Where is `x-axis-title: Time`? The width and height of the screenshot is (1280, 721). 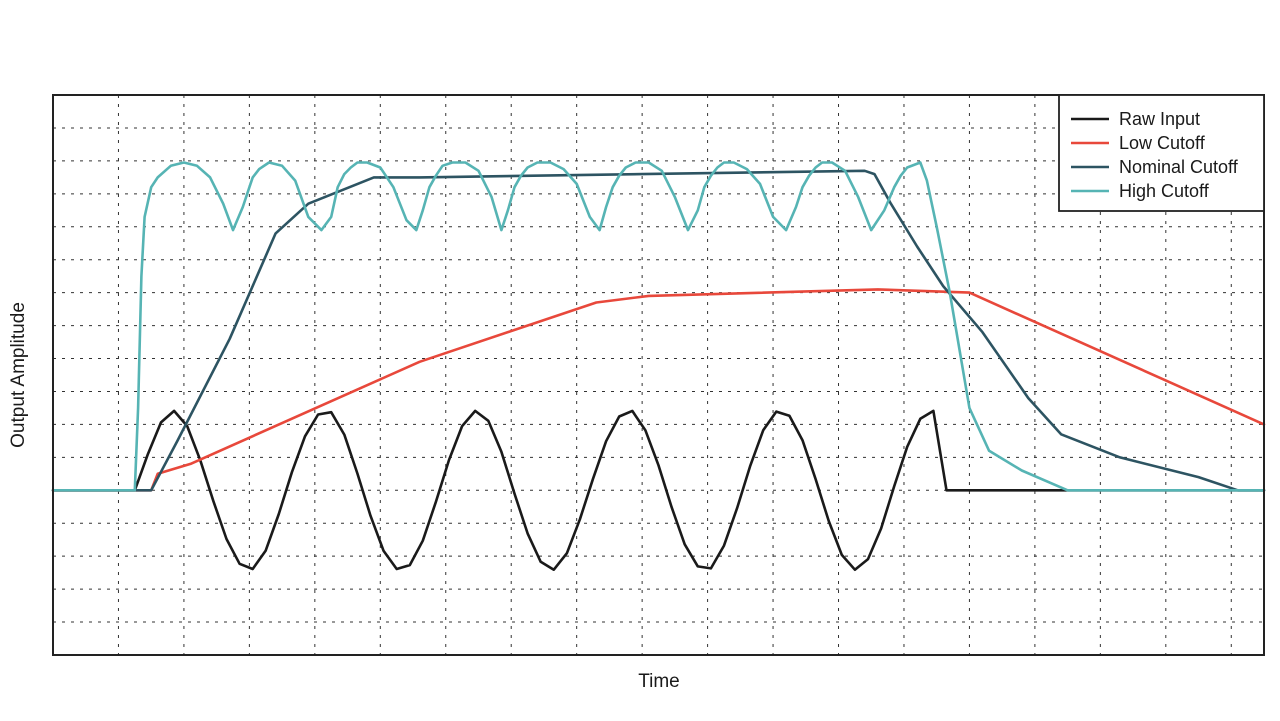 x-axis-title: Time is located at coordinates (659, 681).